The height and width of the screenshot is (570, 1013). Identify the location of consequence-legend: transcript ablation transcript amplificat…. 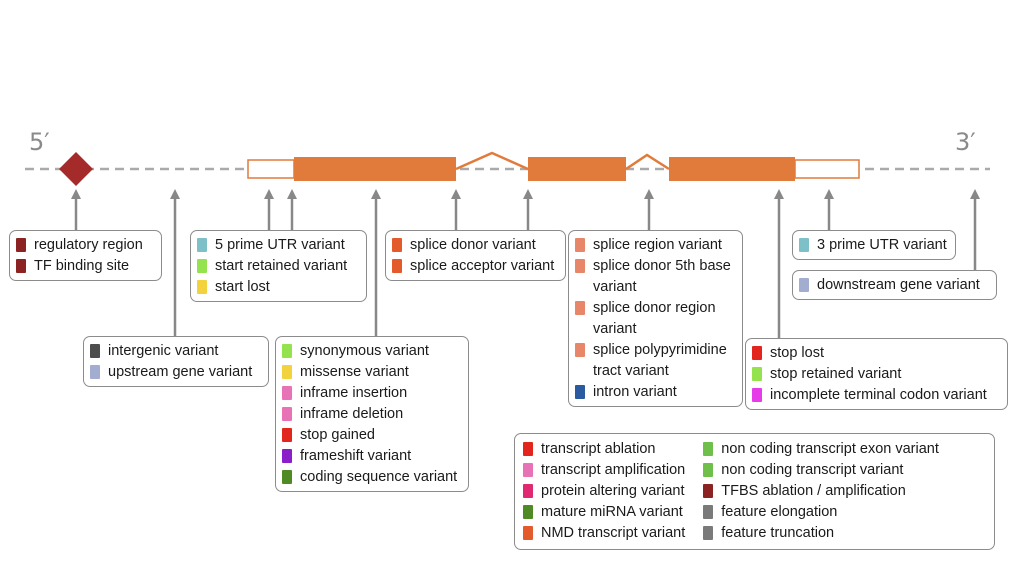
(754, 491).